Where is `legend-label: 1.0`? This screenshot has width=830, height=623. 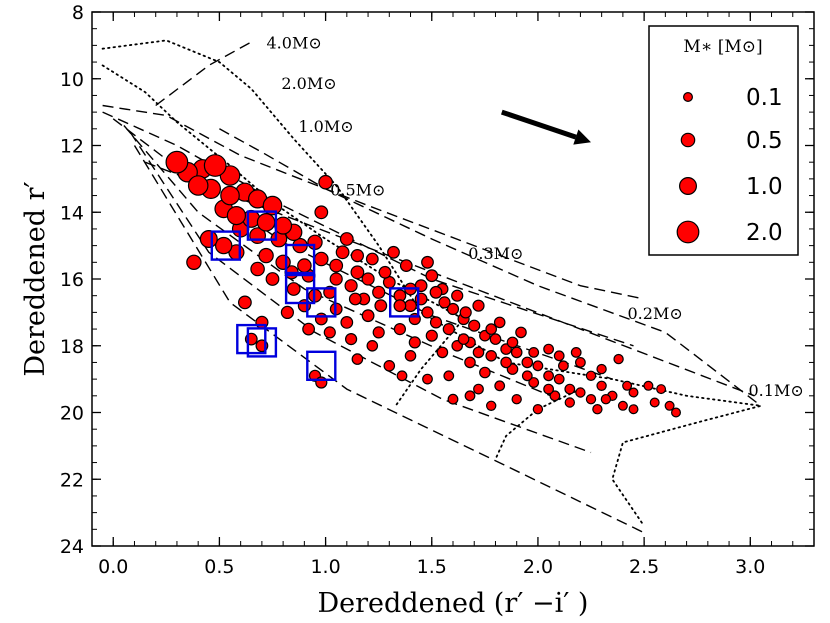
legend-label: 1.0 is located at coordinates (764, 187).